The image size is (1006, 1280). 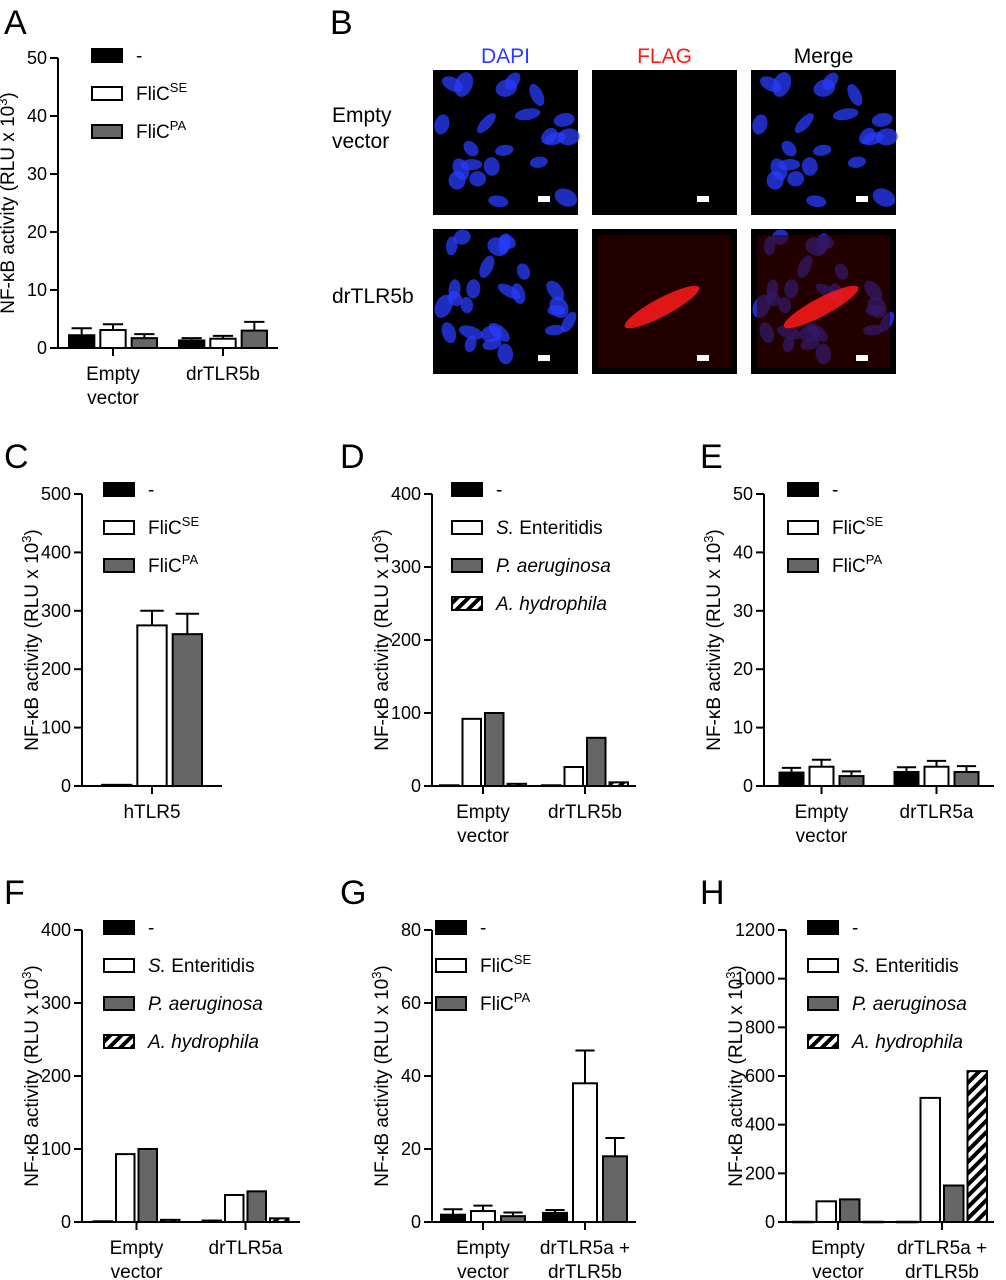 What do you see at coordinates (341, 23) in the screenshot?
I see `panel-label: B` at bounding box center [341, 23].